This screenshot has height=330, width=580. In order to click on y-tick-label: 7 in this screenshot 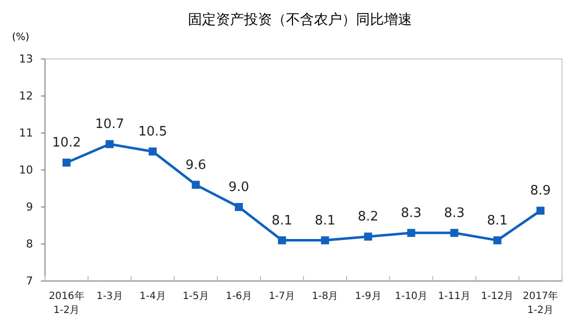, I will do `click(29, 281)`.